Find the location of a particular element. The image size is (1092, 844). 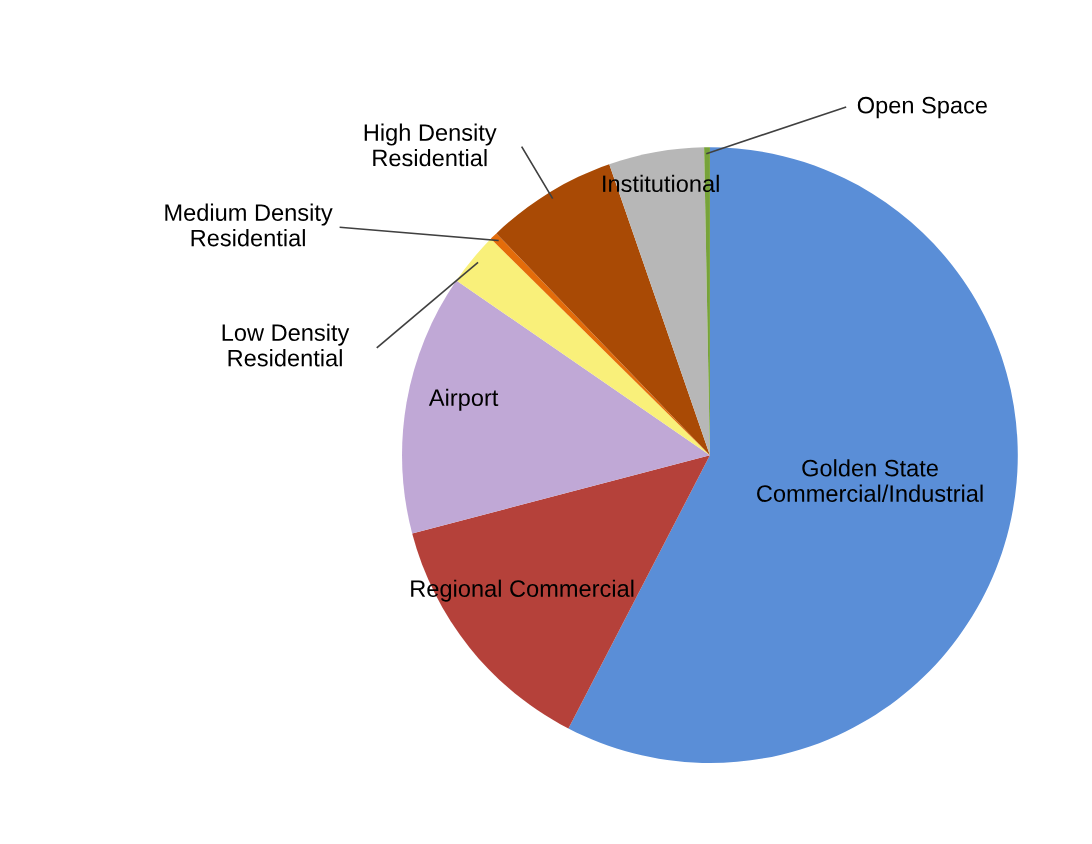

slice-label: Medium Density Residential is located at coordinates (249, 225).